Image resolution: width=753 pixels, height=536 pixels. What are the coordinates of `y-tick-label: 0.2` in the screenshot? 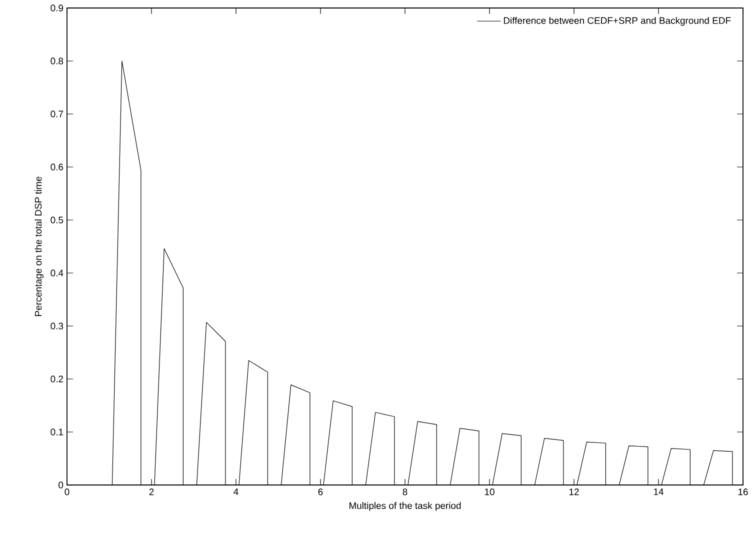 It's located at (57, 379).